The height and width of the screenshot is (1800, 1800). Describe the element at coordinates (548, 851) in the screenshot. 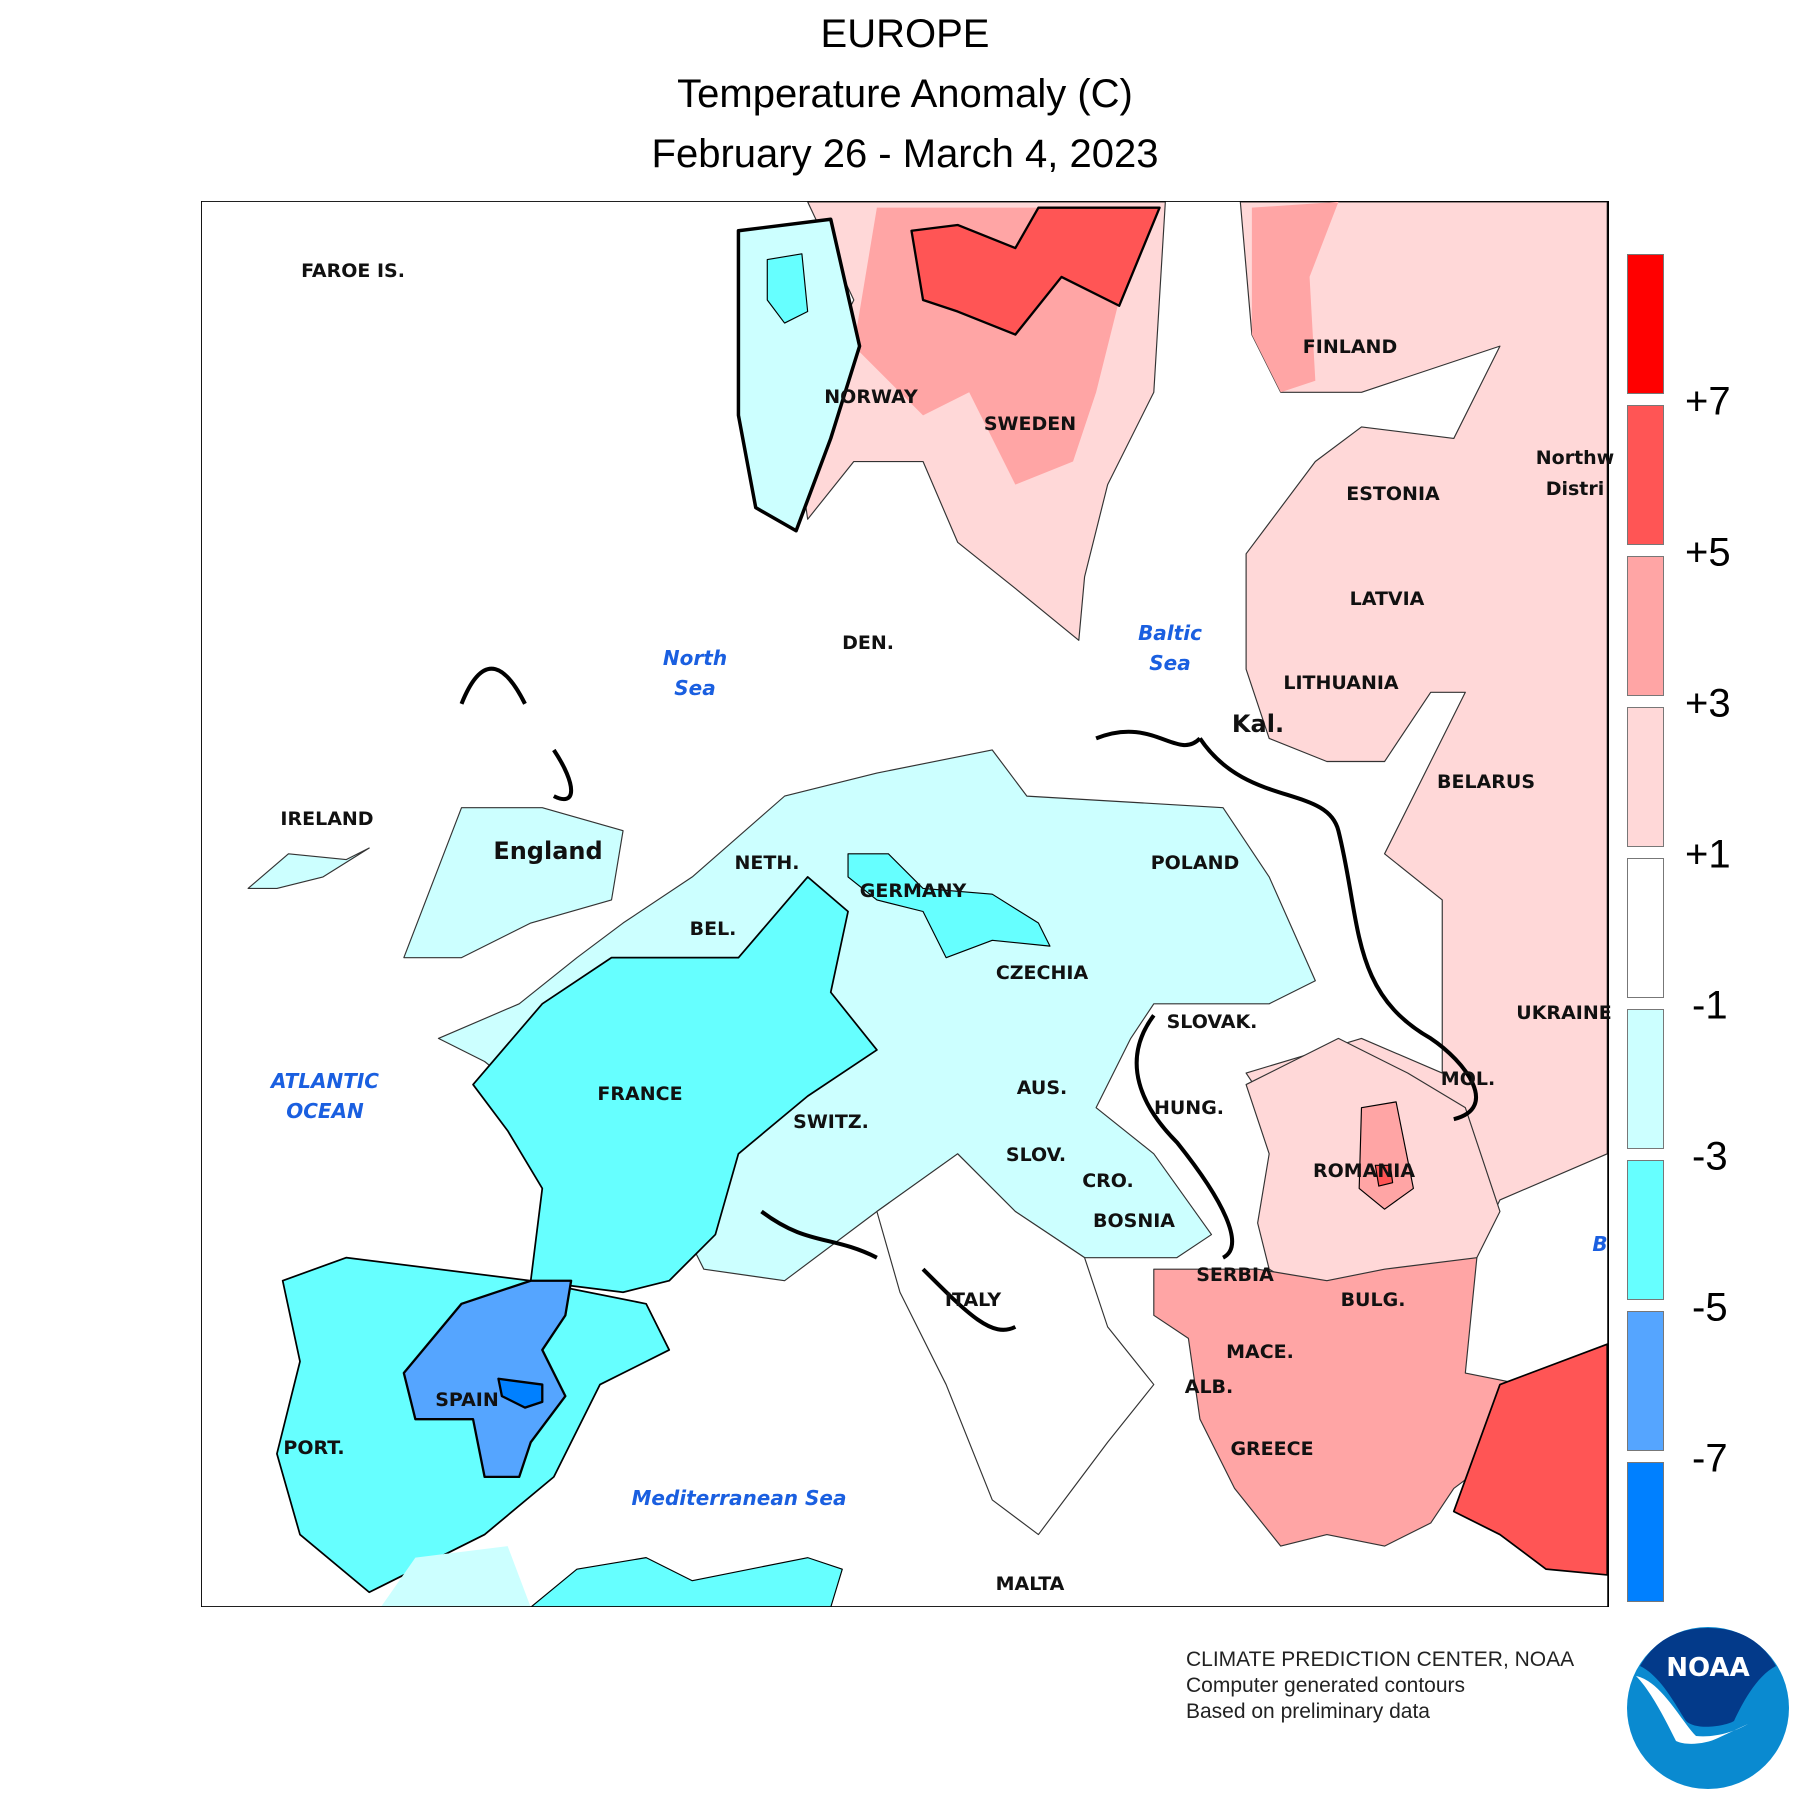

I see `country-label: England` at that location.